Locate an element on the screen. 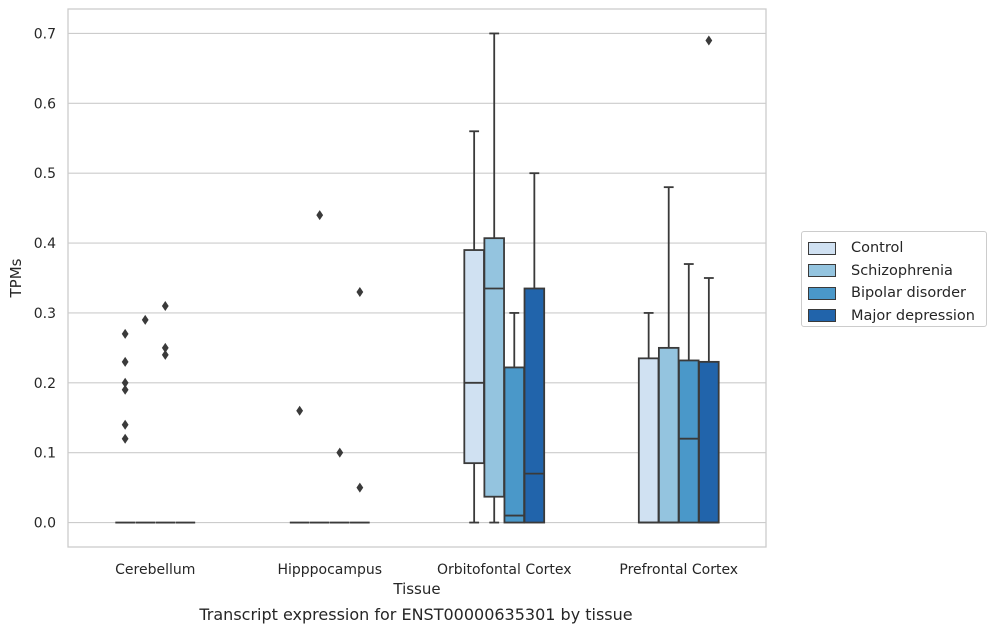  legend-label: Schizophrenia is located at coordinates (902, 270).